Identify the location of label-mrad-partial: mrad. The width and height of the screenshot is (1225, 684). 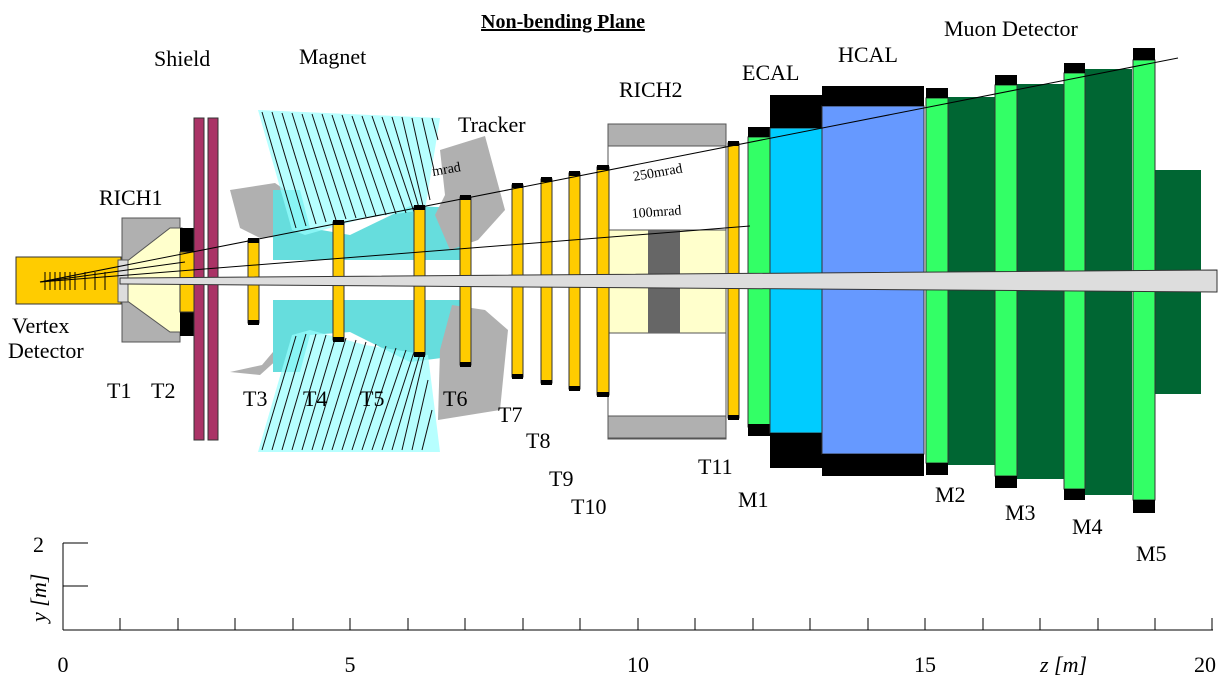
(446, 170).